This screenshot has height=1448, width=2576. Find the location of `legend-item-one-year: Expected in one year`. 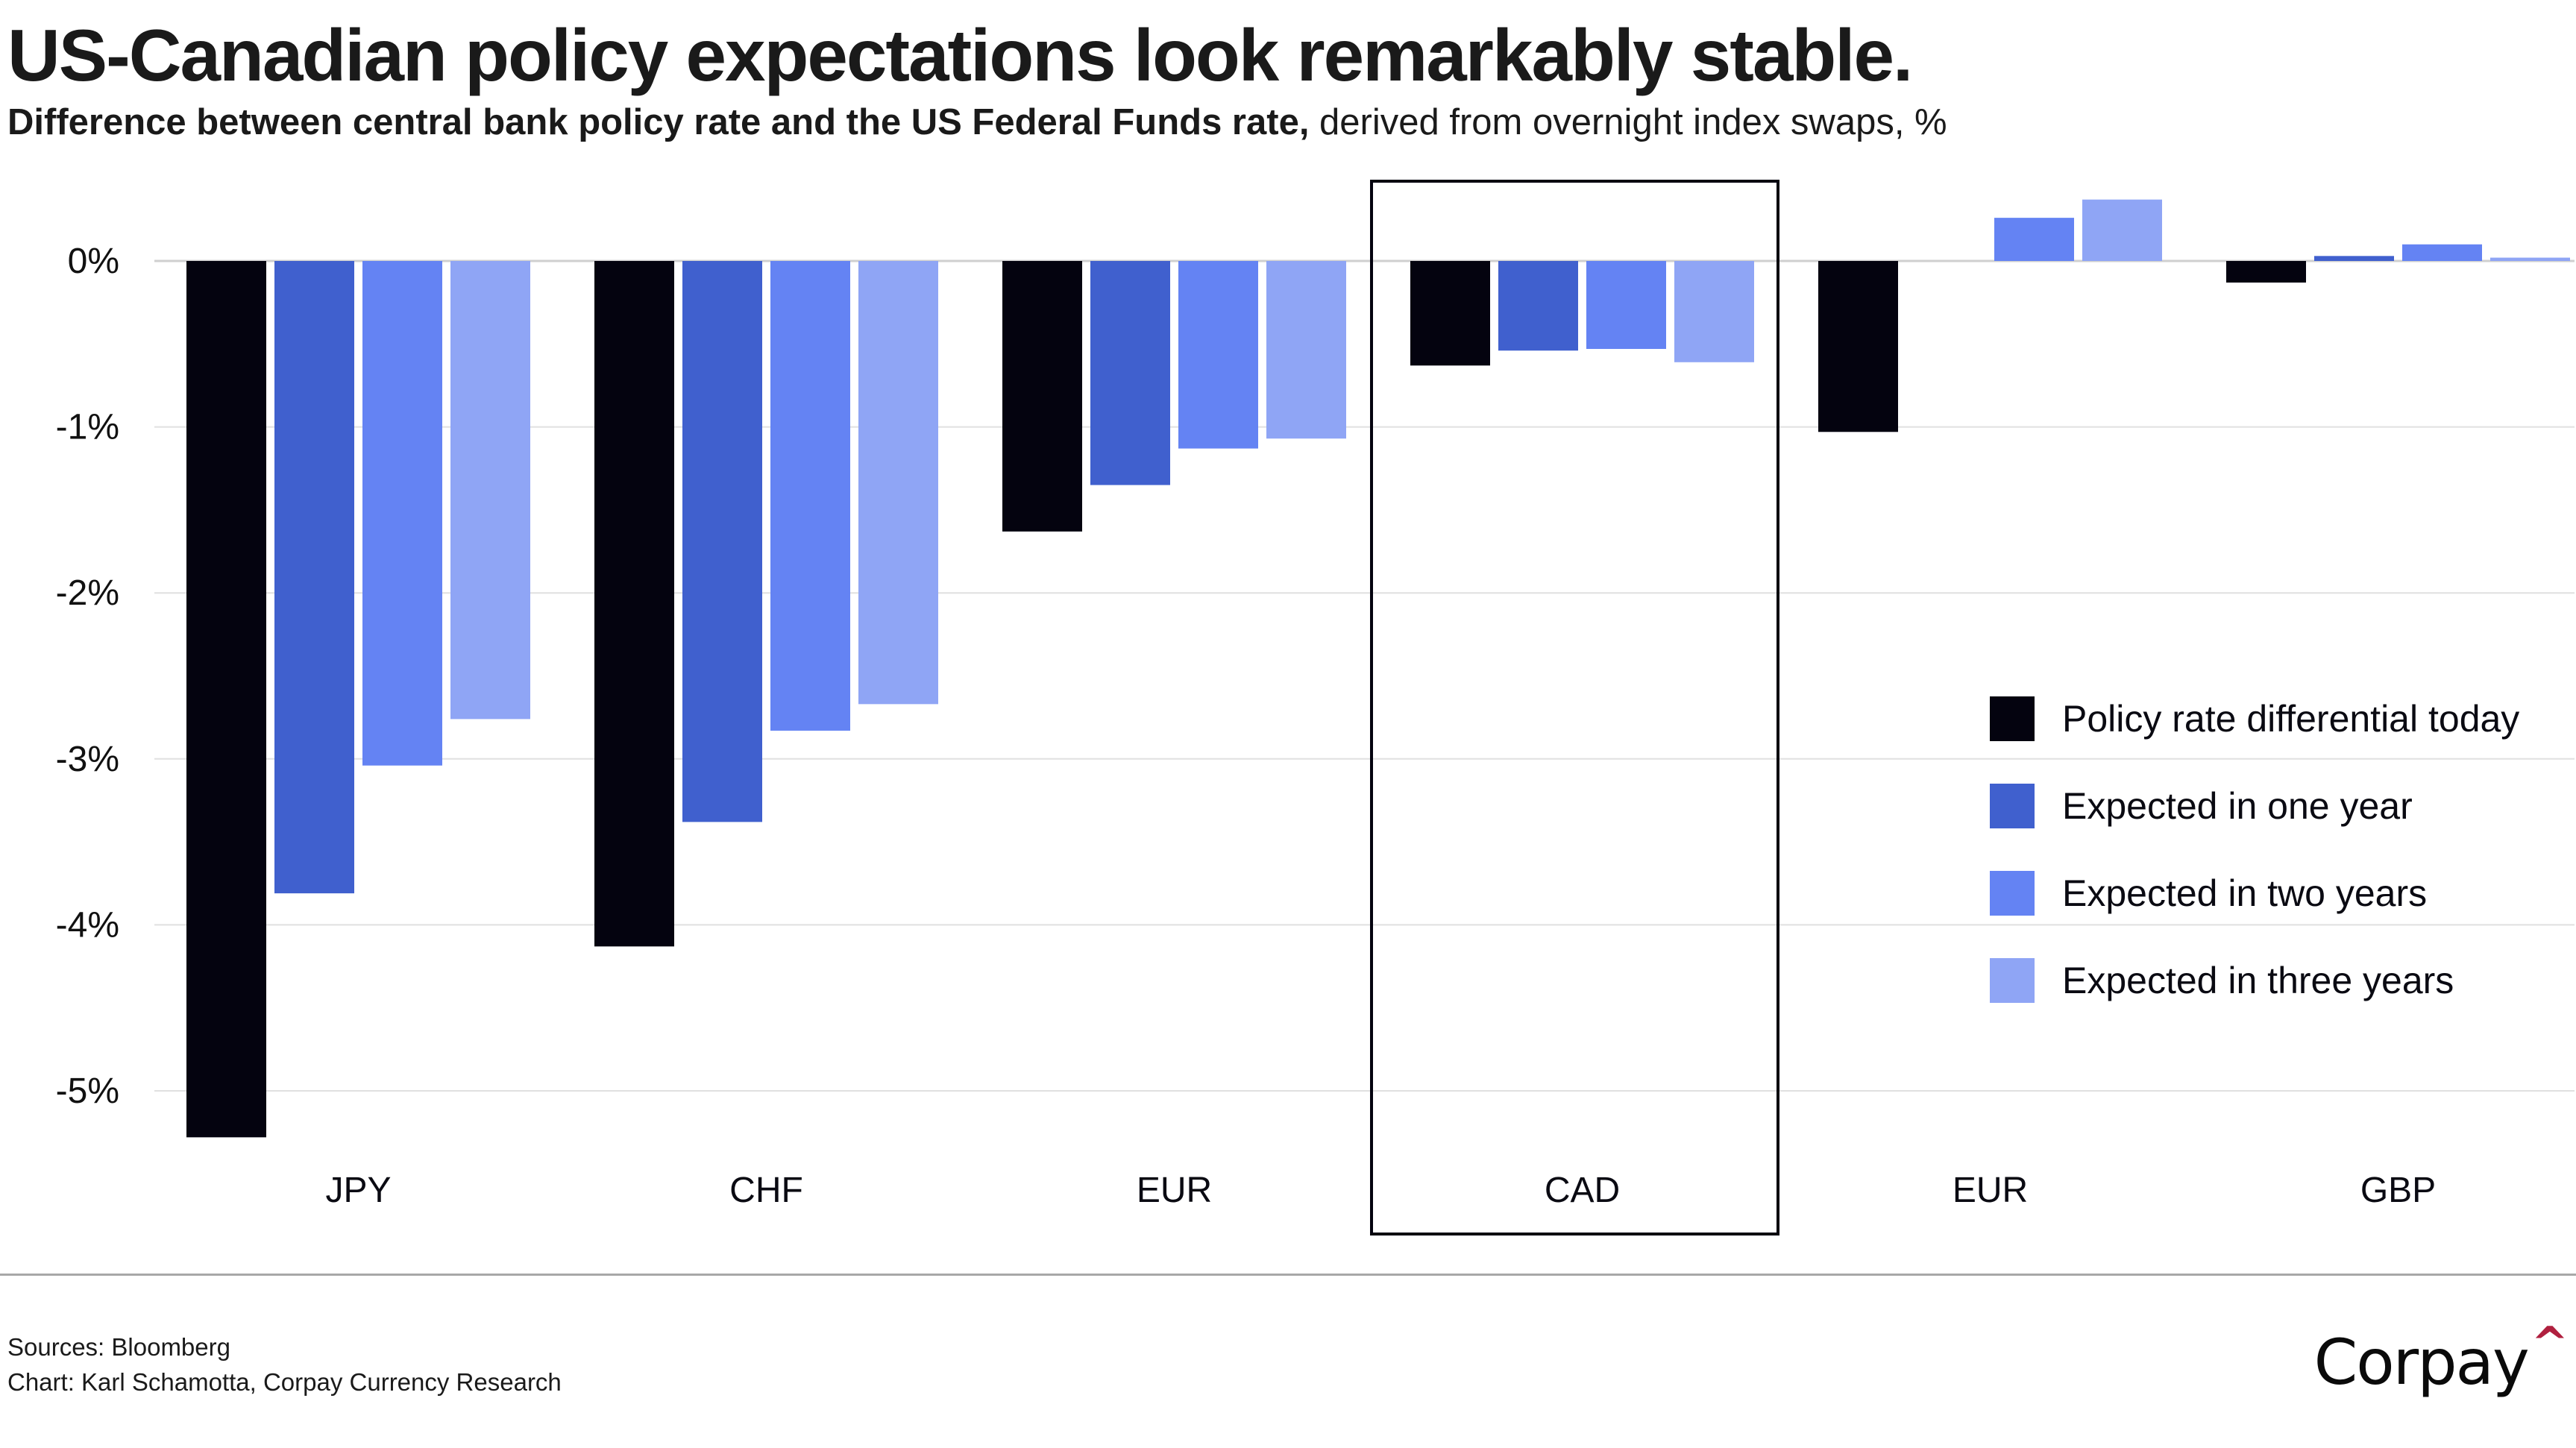

legend-item-one-year: Expected in one year is located at coordinates (2255, 805).